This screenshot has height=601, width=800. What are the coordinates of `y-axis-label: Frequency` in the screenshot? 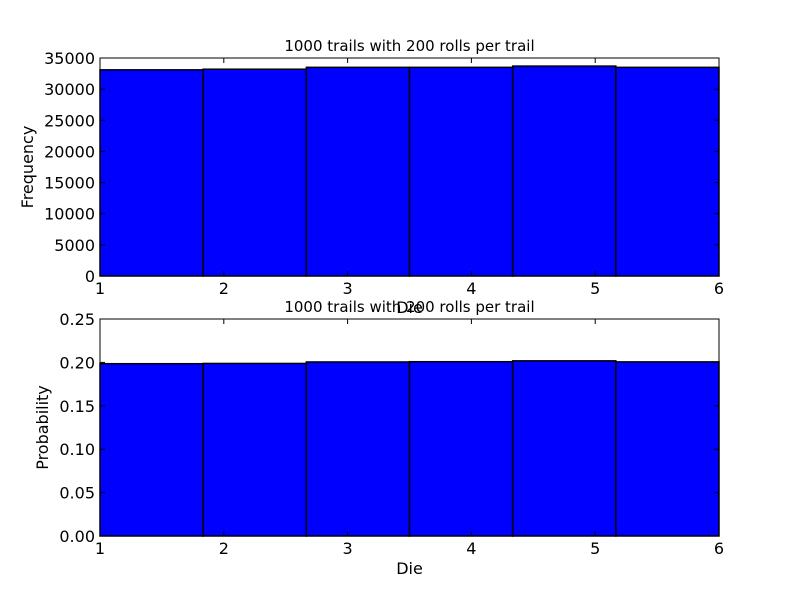 It's located at (27, 167).